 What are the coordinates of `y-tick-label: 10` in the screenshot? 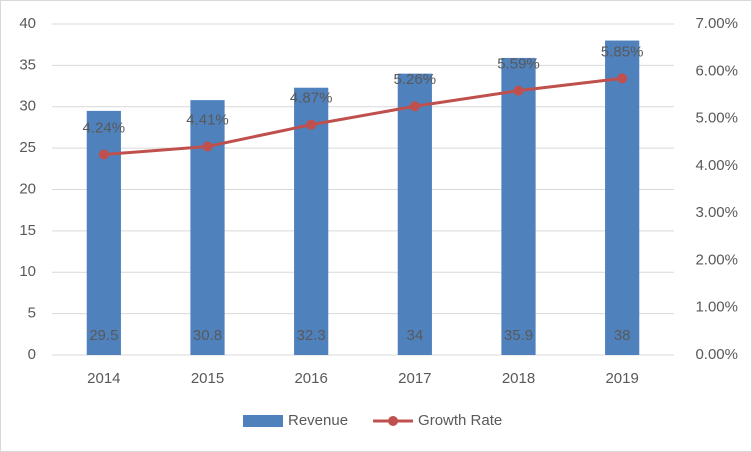 It's located at (27, 271).